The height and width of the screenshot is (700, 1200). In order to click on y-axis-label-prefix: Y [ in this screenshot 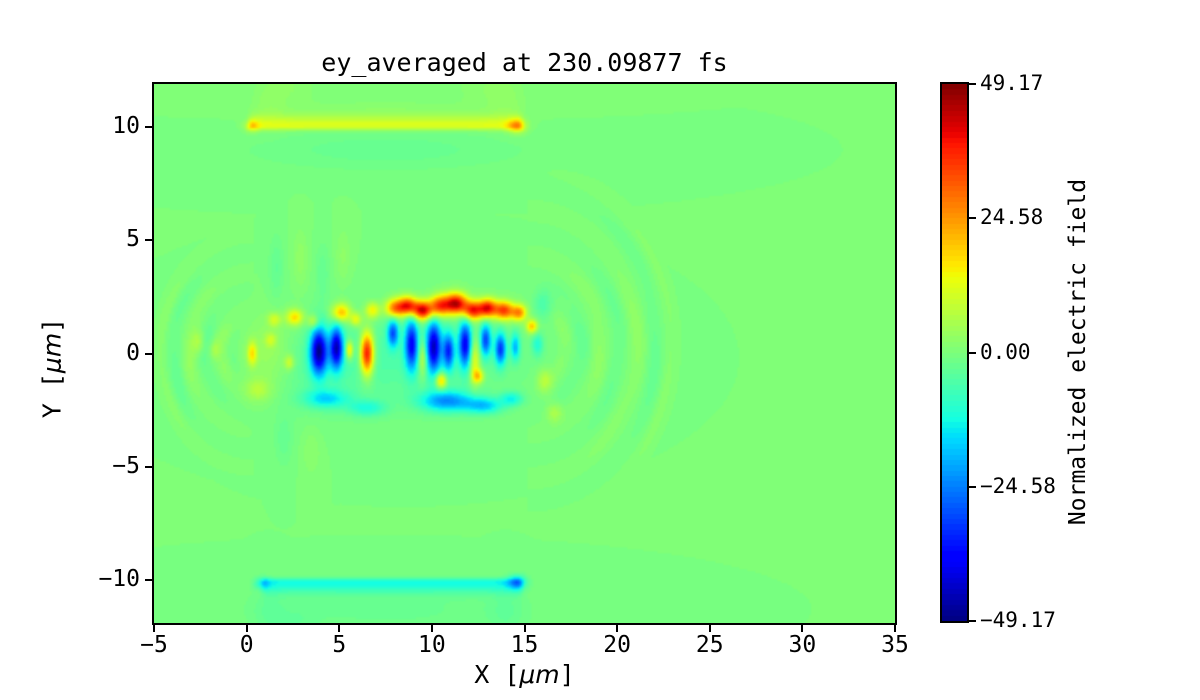, I will do `click(52, 396)`.